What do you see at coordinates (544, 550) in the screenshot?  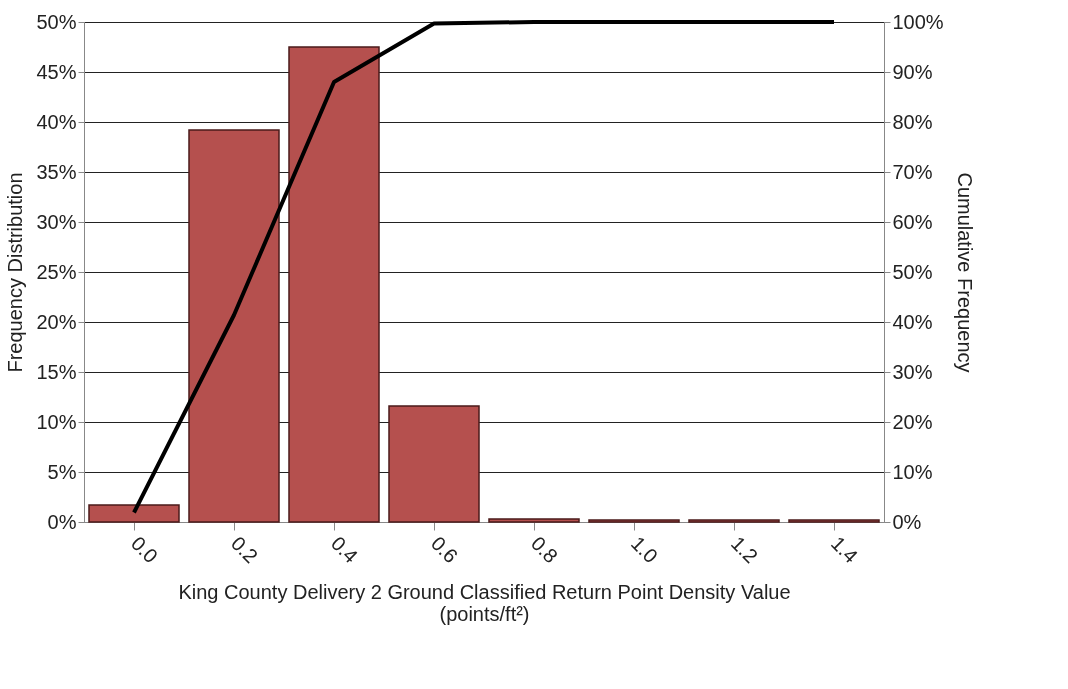 I see `x-tick-label: 0.8` at bounding box center [544, 550].